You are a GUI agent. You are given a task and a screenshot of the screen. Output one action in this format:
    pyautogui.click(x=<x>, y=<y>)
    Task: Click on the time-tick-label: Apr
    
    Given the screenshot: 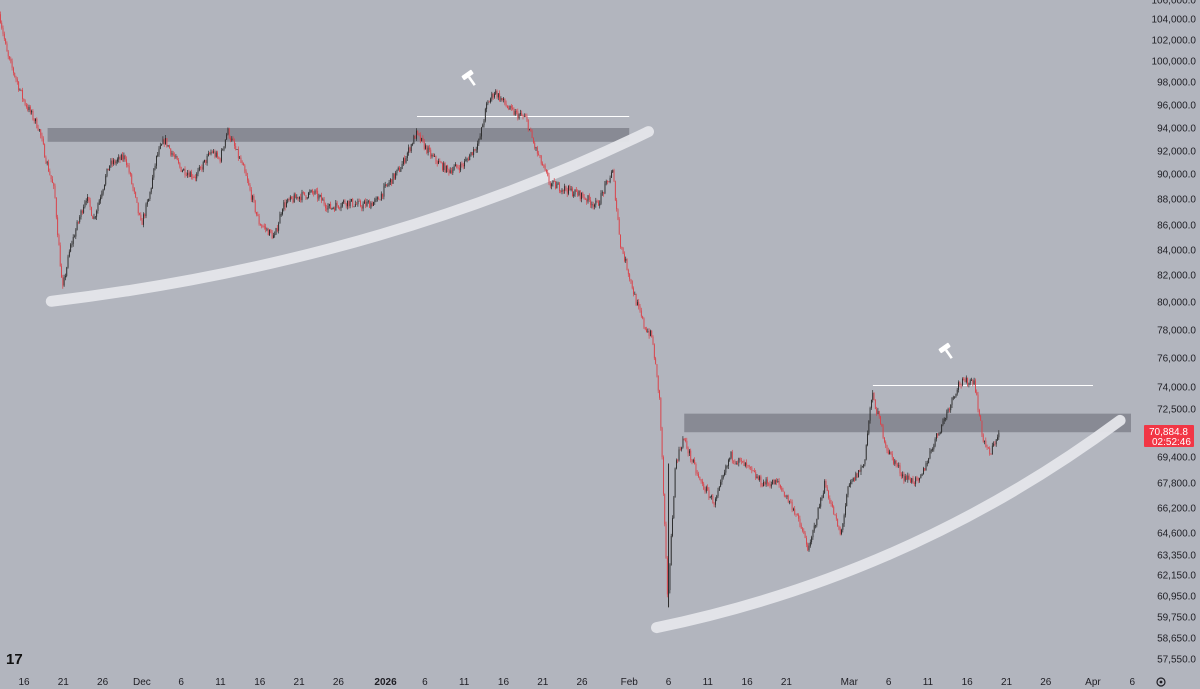 What is the action you would take?
    pyautogui.click(x=1093, y=682)
    